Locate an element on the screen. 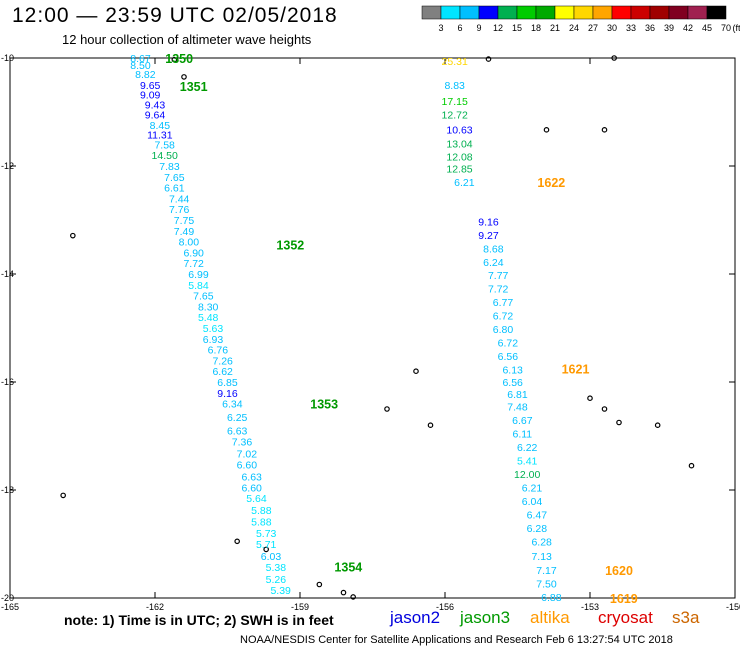  swh-label: 6.90 is located at coordinates (193, 253).